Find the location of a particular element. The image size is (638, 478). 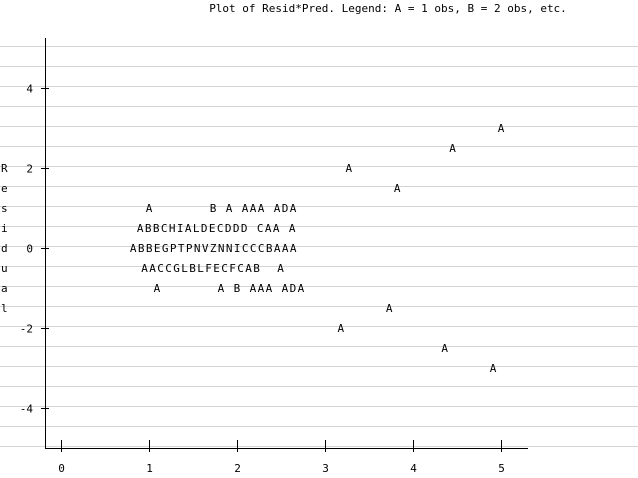

x-tick-label: 1 is located at coordinates (149, 468).